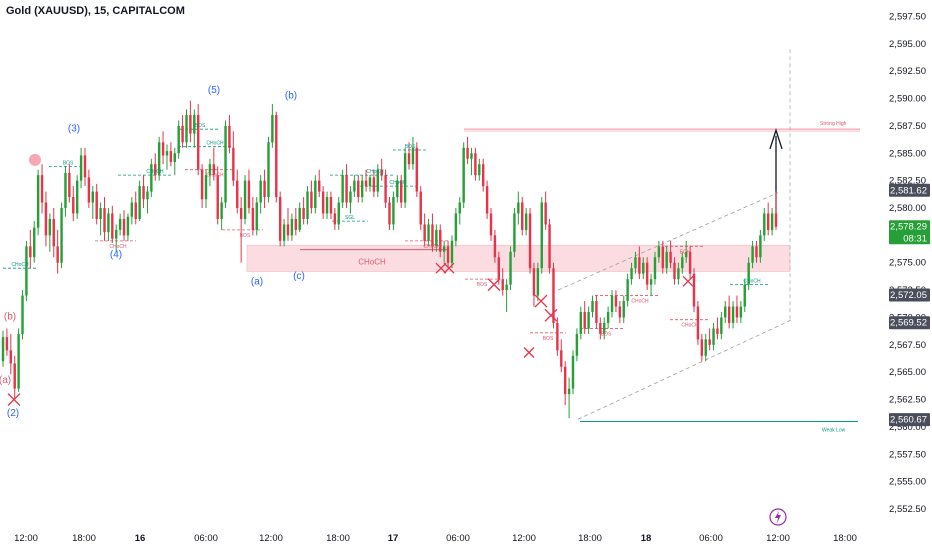 This screenshot has height=550, width=932. What do you see at coordinates (907, 99) in the screenshot?
I see `y-tick-label: 2,590.00` at bounding box center [907, 99].